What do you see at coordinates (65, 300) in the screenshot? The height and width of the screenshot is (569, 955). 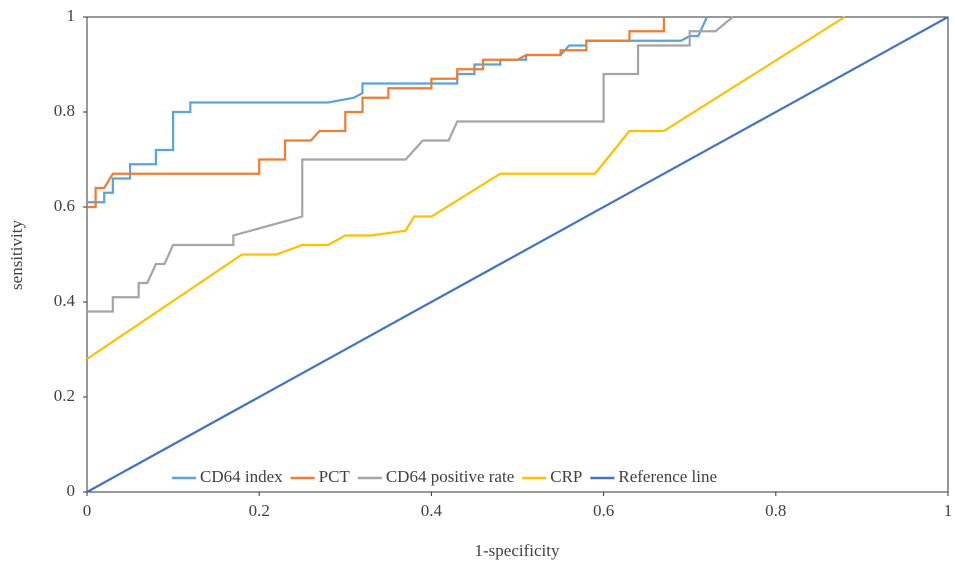 I see `y-tick-label: 0.4` at bounding box center [65, 300].